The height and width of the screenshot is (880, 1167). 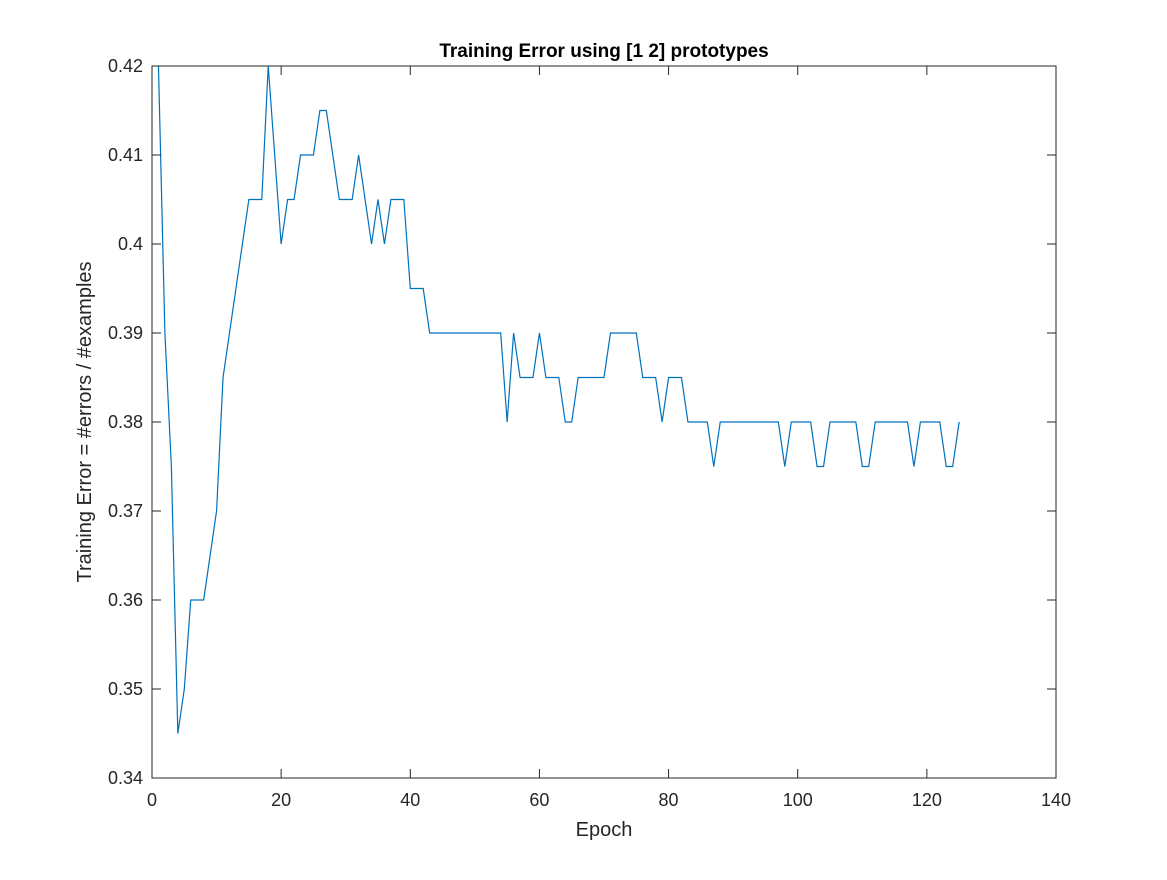 What do you see at coordinates (539, 800) in the screenshot?
I see `x-tick-label: 60` at bounding box center [539, 800].